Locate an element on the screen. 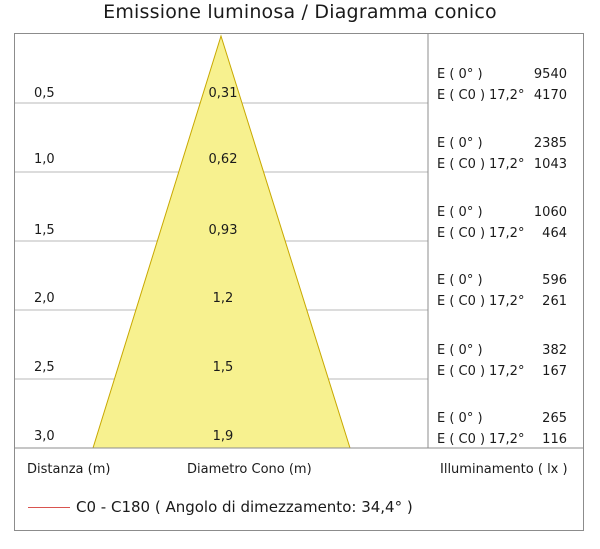 This screenshot has width=600, height=549. angle-row-5: 17,2° is located at coordinates (507, 371).